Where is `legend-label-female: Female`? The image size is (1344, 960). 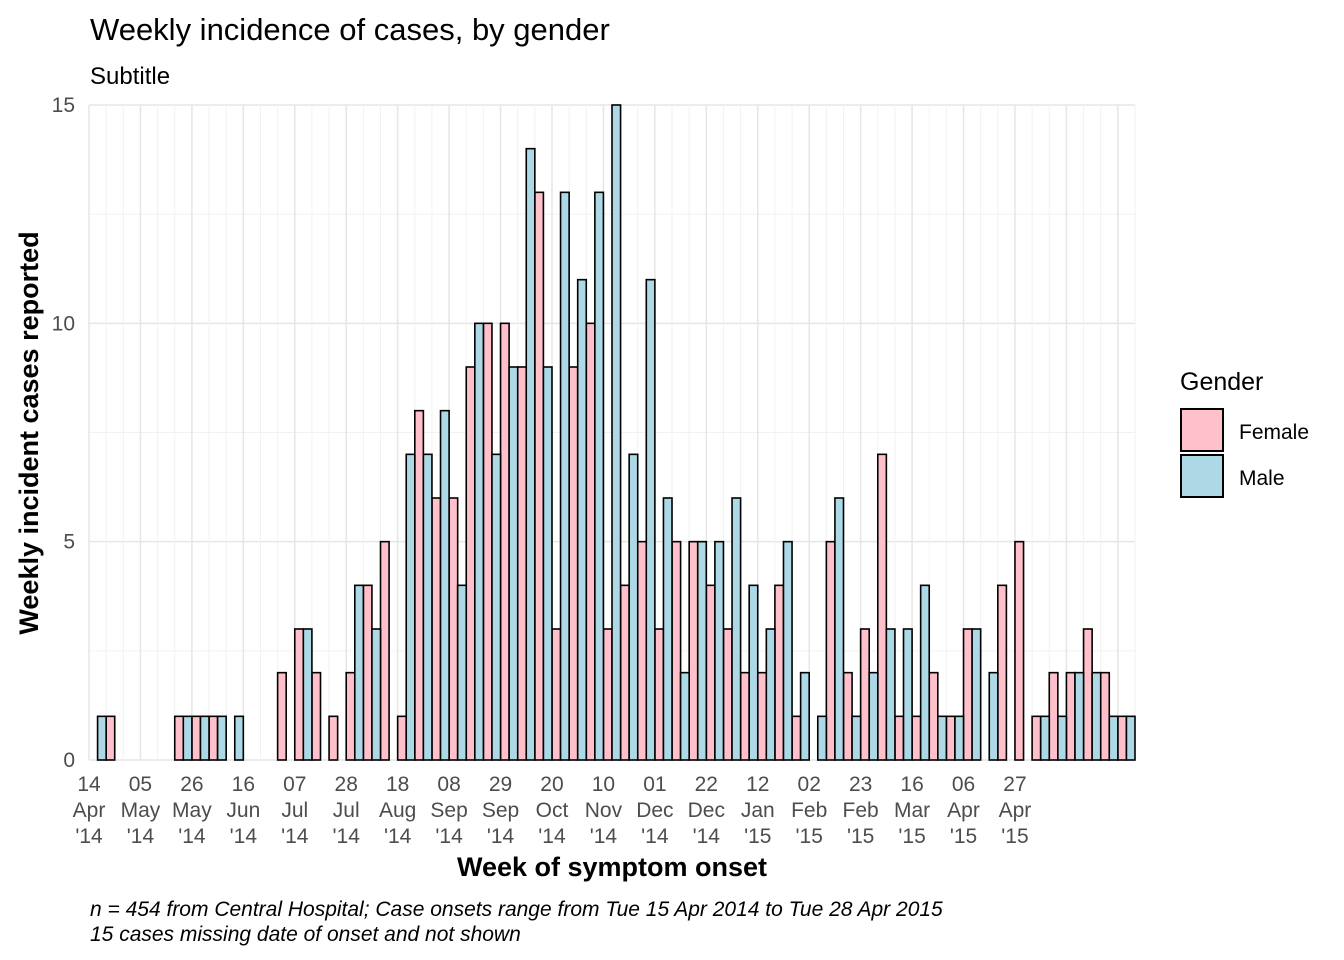
legend-label-female: Female is located at coordinates (1274, 432).